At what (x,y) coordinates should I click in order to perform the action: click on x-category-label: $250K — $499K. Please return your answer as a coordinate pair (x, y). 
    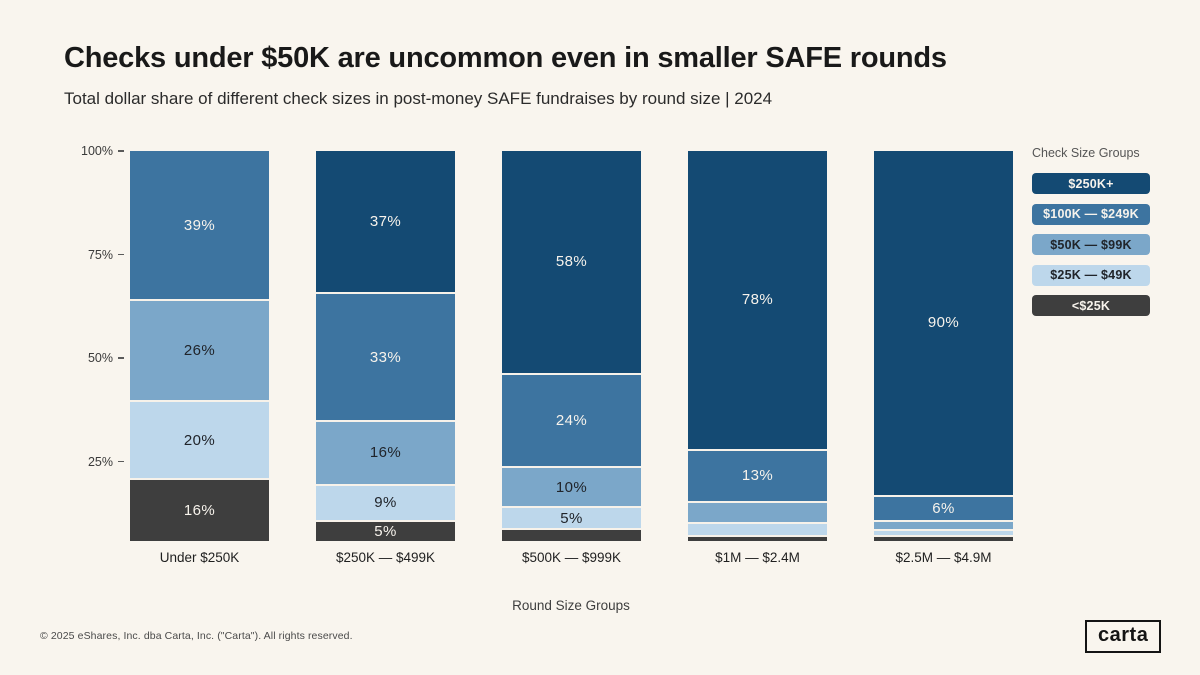
    Looking at the image, I should click on (385, 557).